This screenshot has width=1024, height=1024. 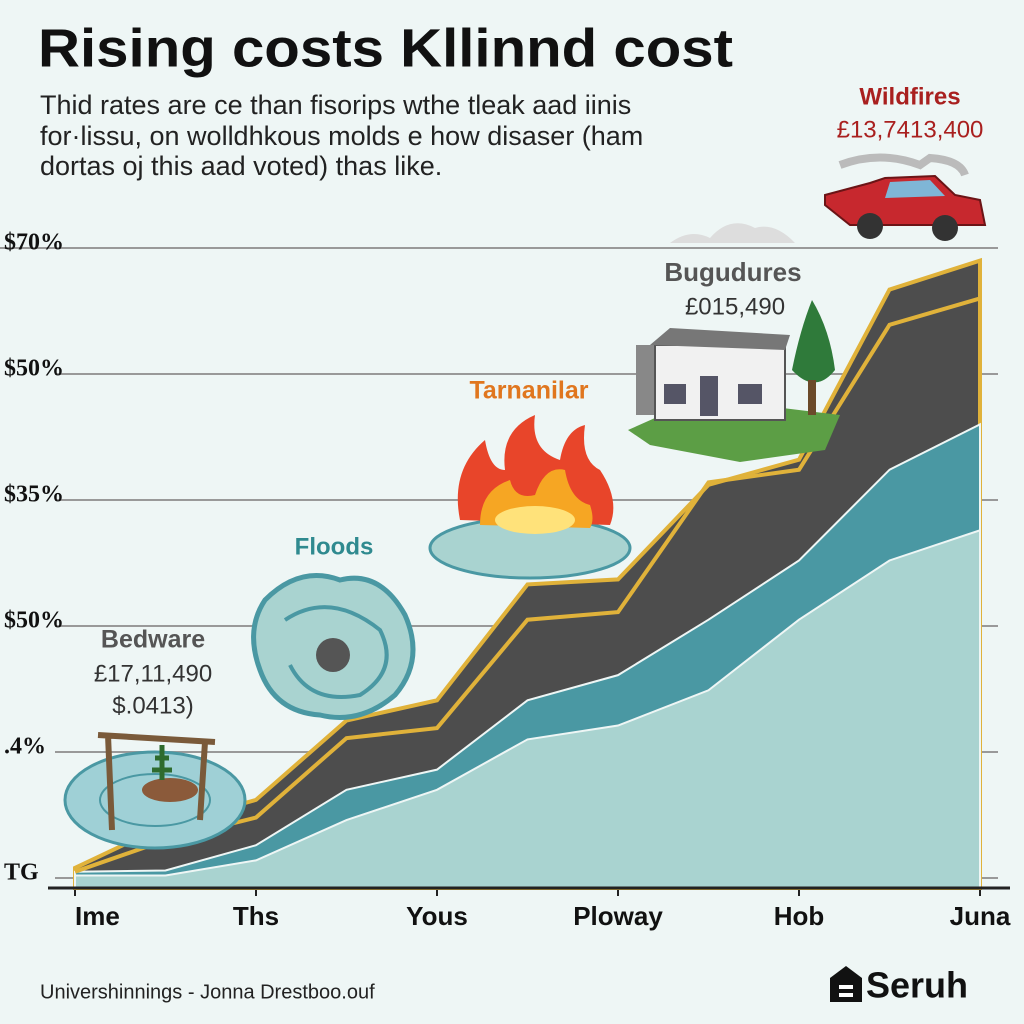 I want to click on brand-logo, so click(x=846, y=984).